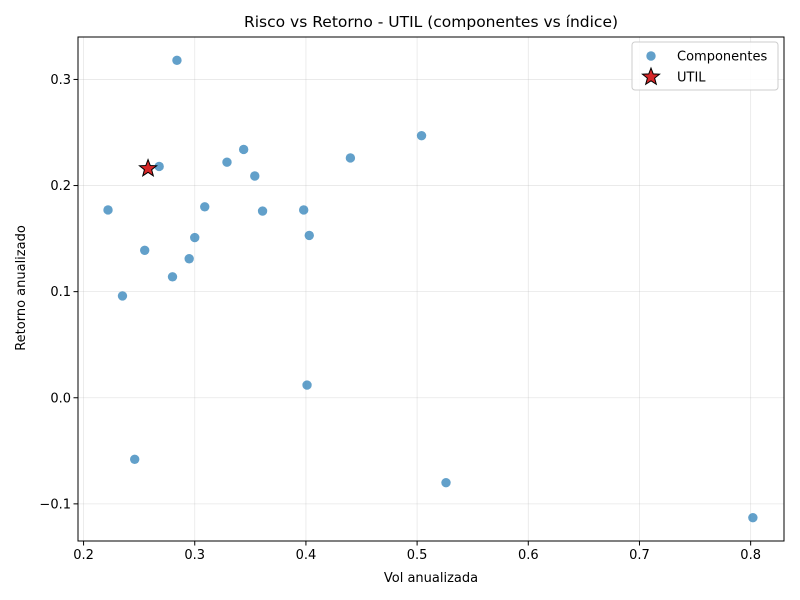 The image size is (800, 600). Describe the element at coordinates (528, 555) in the screenshot. I see `x-tick-label: 0.6` at that location.